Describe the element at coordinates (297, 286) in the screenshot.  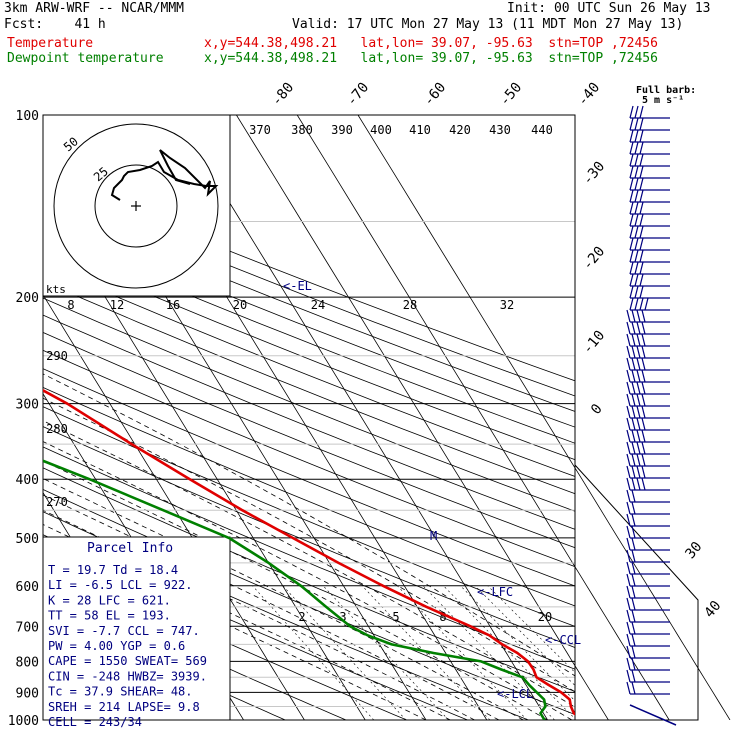
I see `level-marker-el: <-EL` at that location.